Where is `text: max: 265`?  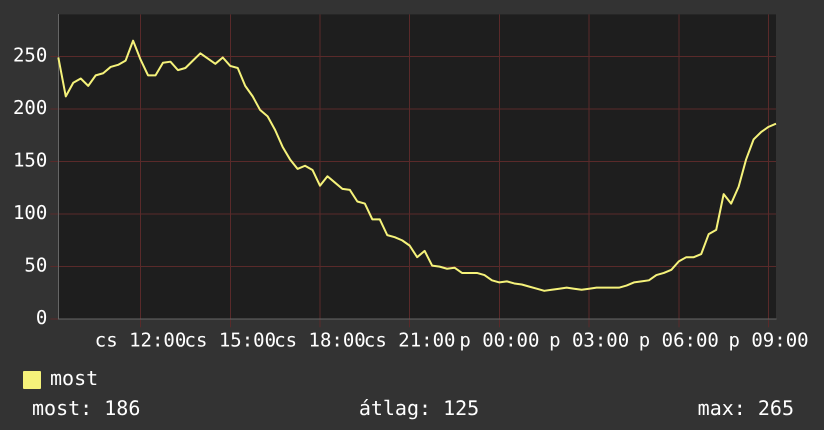 text: max: 265 is located at coordinates (746, 408).